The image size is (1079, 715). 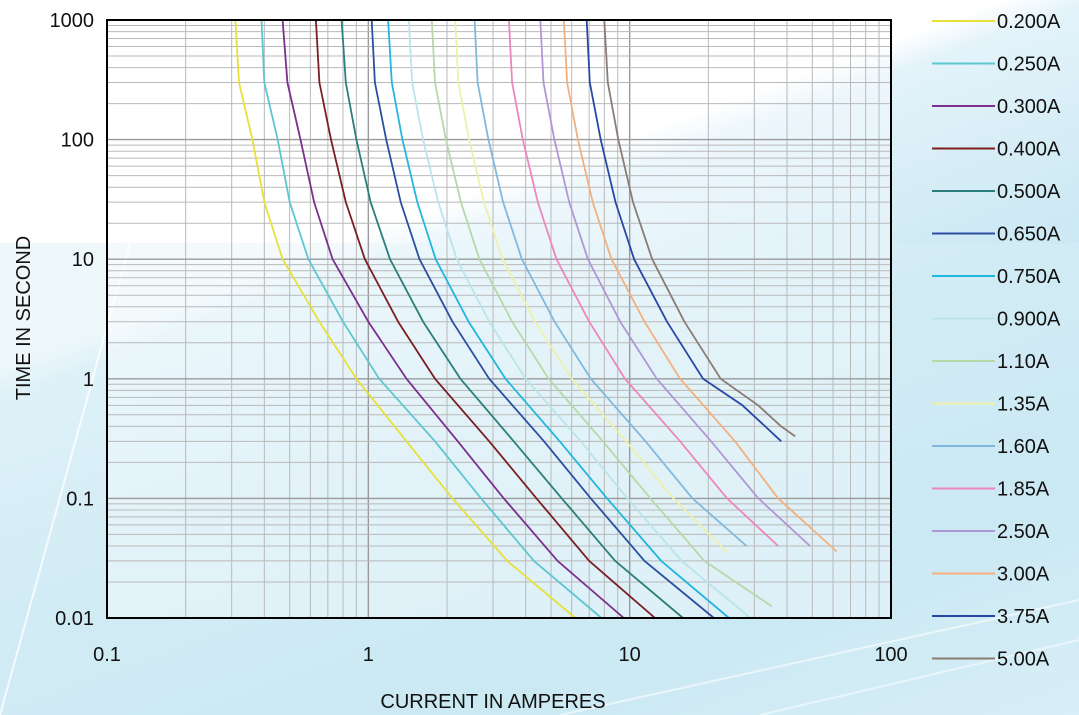 I want to click on legend-label: 1.10A, so click(x=1023, y=362).